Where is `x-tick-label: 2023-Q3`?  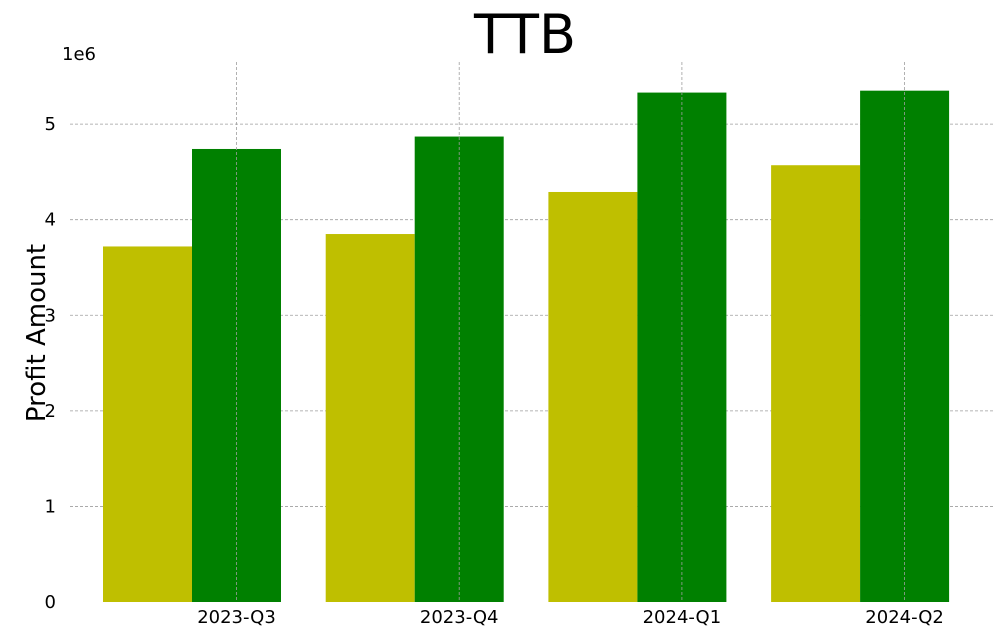
x-tick-label: 2023-Q3 is located at coordinates (236, 617).